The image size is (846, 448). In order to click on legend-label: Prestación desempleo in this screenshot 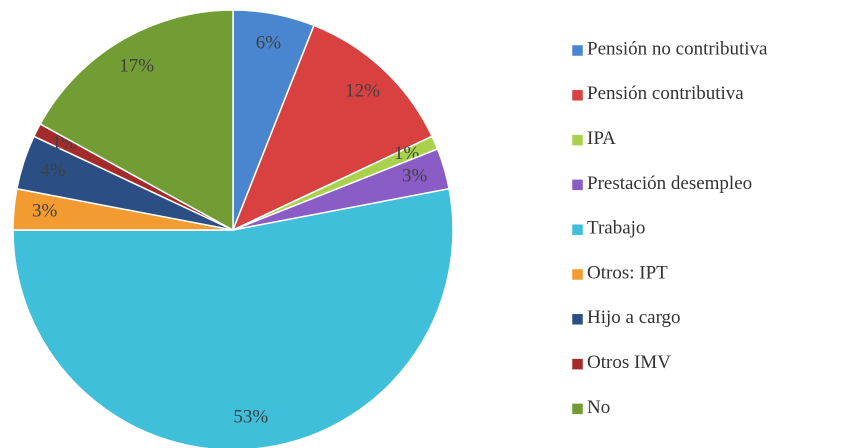, I will do `click(669, 183)`.